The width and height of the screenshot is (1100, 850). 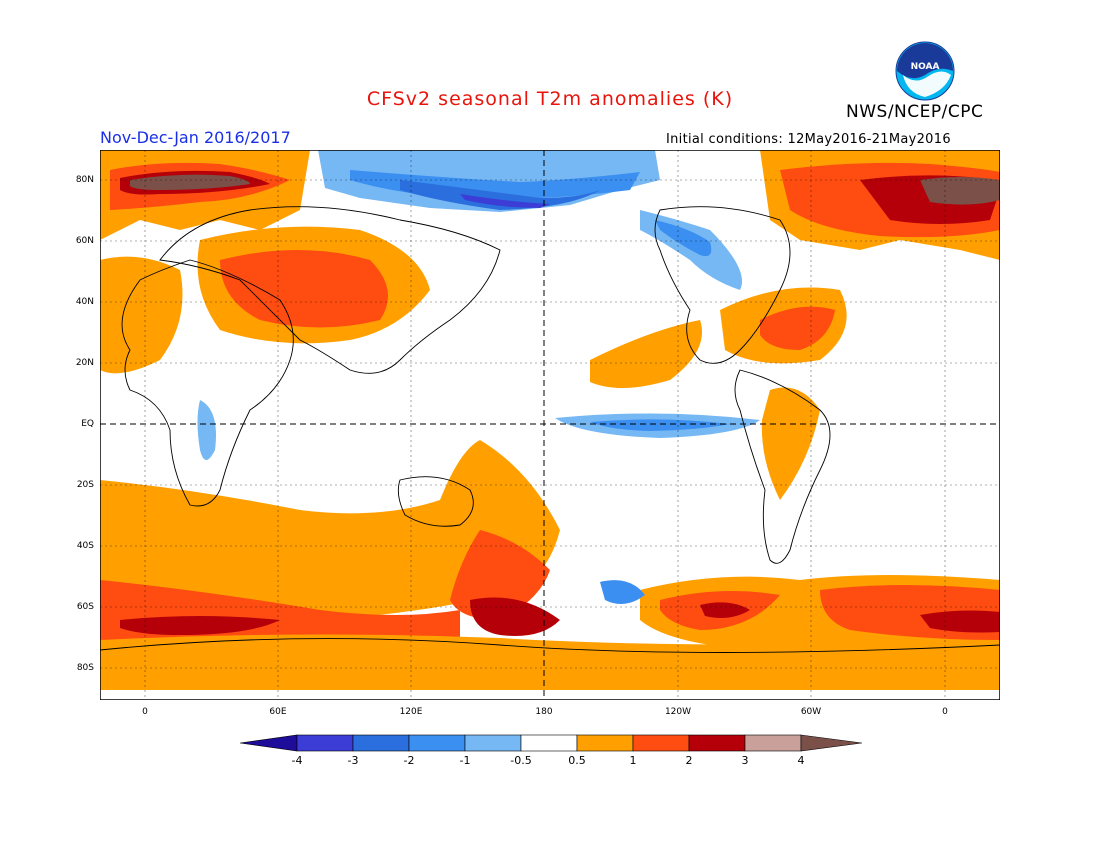 What do you see at coordinates (84, 363) in the screenshot?
I see `lat-label-20n: 20N` at bounding box center [84, 363].